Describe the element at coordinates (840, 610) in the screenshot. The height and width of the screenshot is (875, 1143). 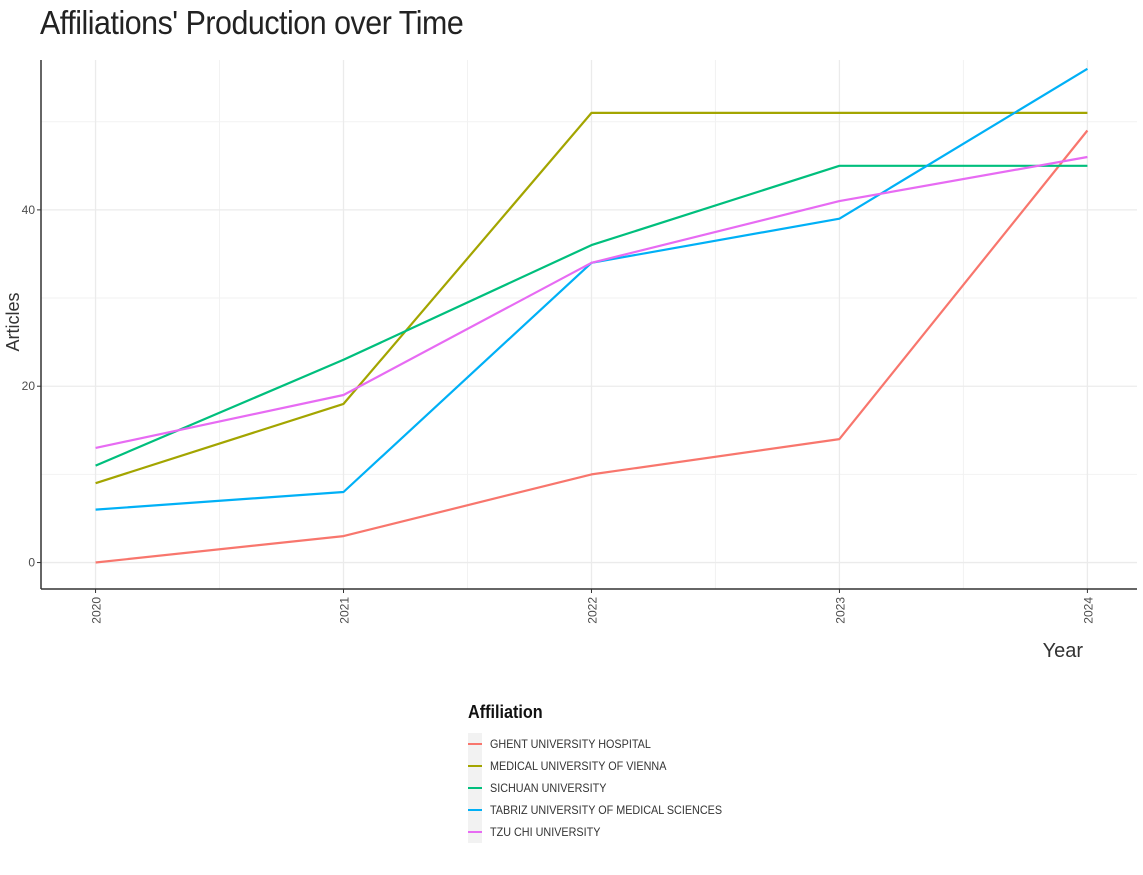
I see `x-tick-label: 2023` at that location.